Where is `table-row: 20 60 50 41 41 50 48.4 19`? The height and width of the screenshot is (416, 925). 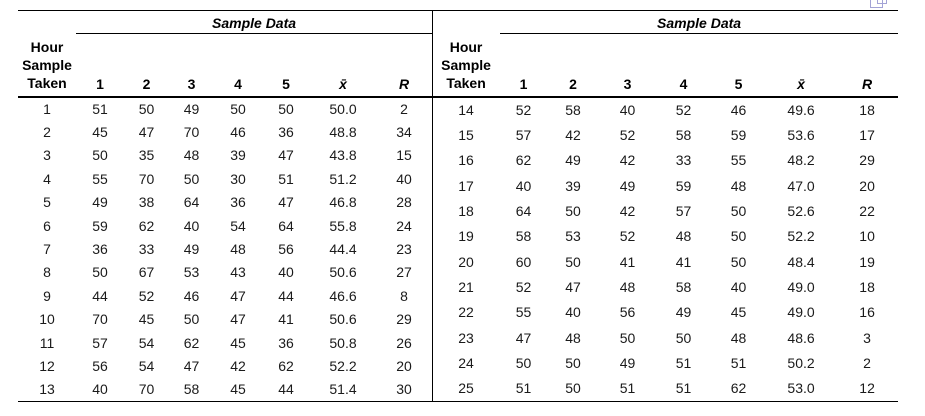 table-row: 20 60 50 41 41 50 48.4 19 is located at coordinates (665, 261).